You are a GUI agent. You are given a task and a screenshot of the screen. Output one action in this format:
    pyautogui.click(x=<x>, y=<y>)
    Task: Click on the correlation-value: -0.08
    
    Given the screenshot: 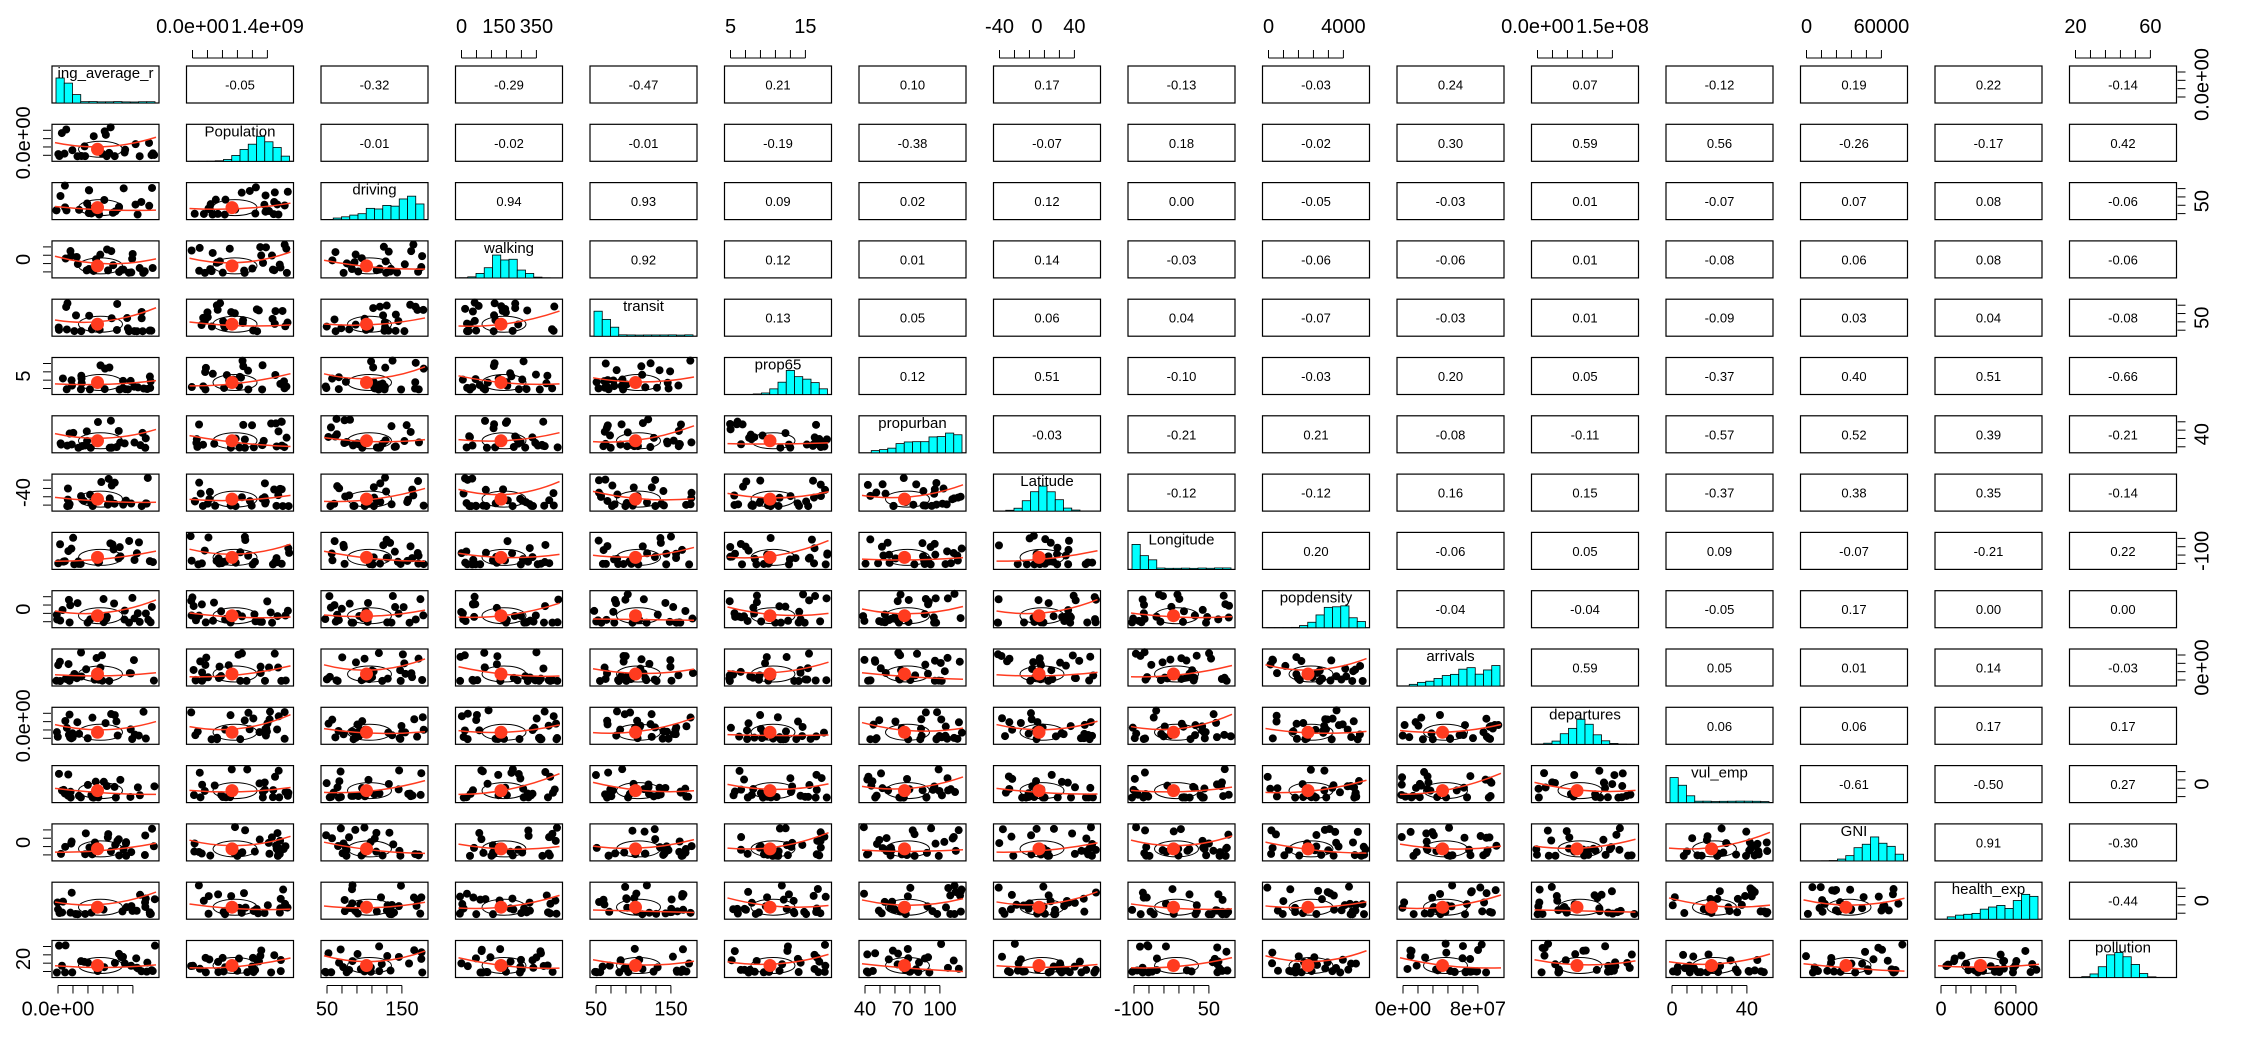 What is the action you would take?
    pyautogui.click(x=1720, y=259)
    